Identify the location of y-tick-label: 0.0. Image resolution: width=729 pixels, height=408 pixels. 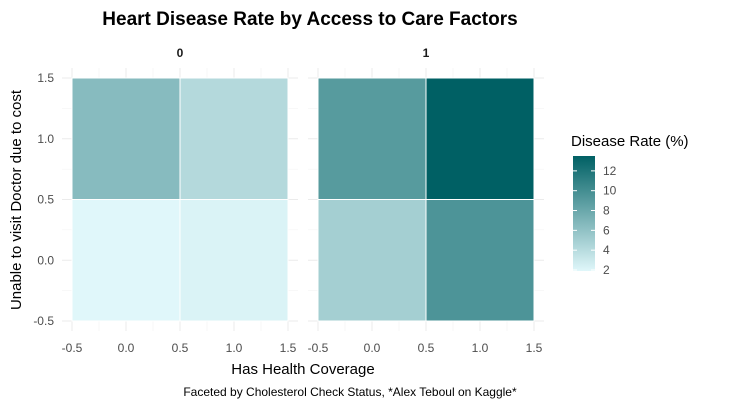
(45, 260).